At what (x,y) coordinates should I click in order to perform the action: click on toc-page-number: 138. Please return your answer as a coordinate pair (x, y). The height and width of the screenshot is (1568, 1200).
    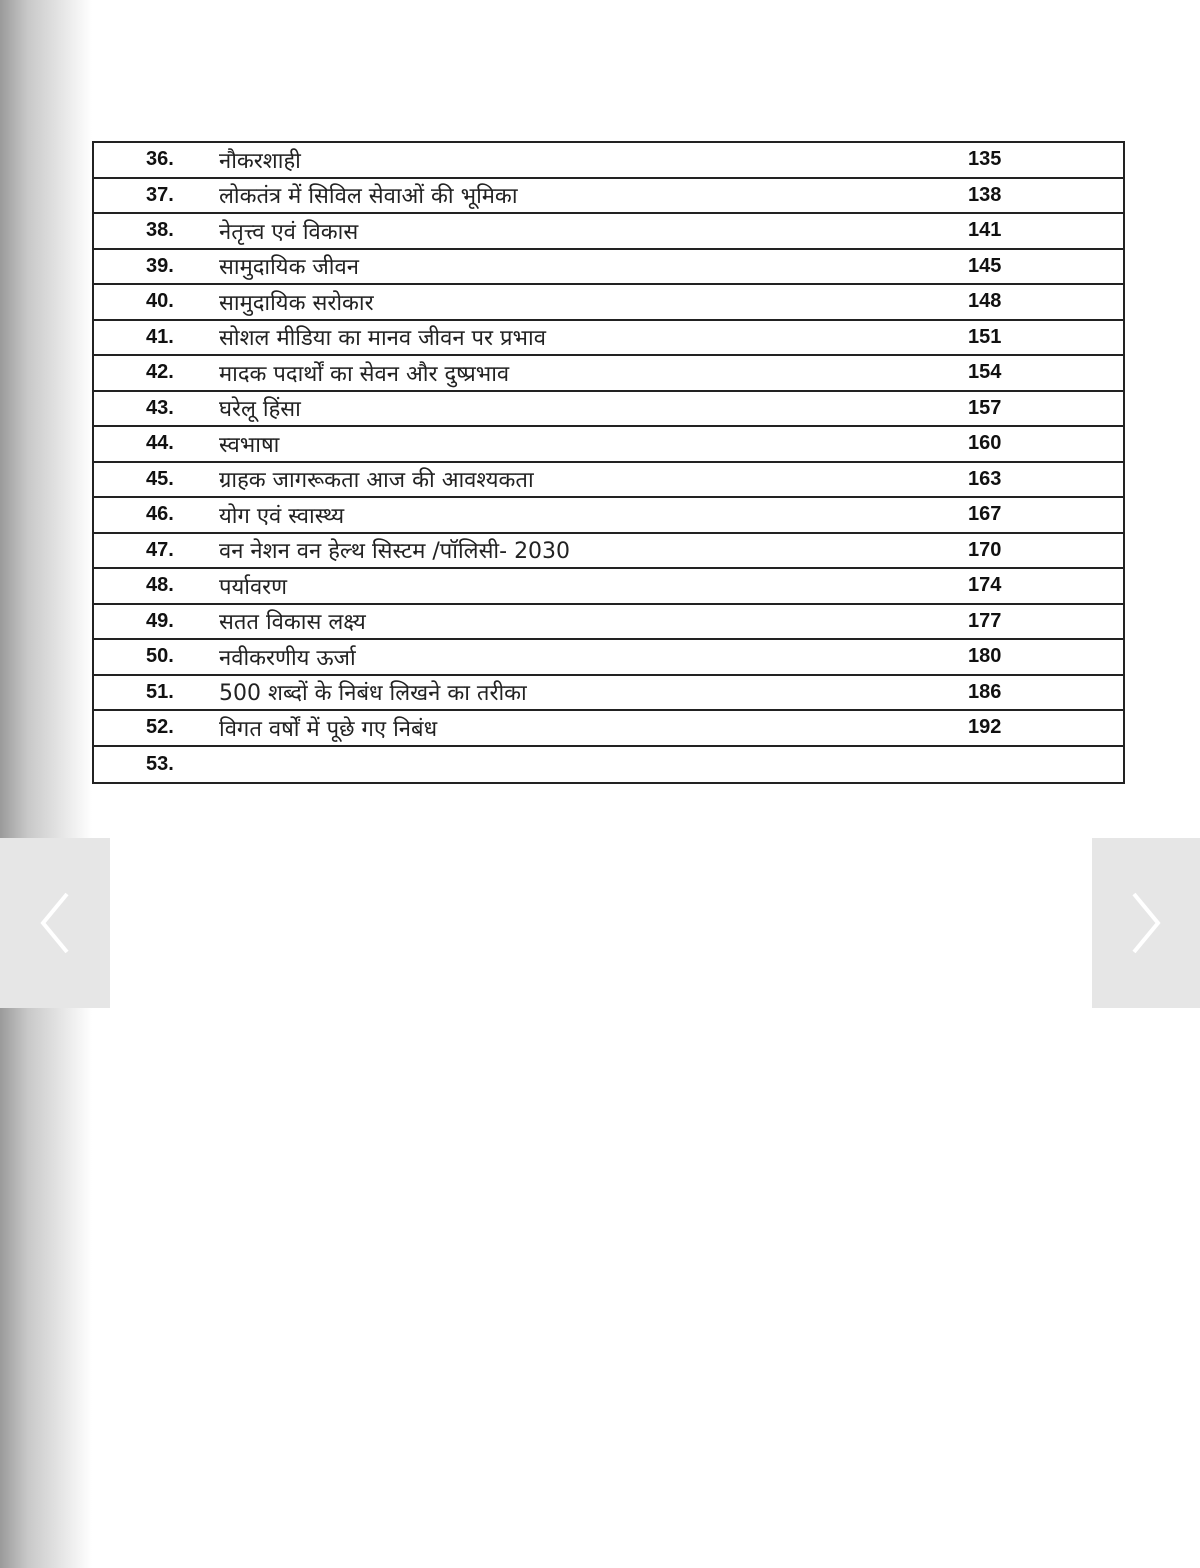
    Looking at the image, I should click on (985, 194).